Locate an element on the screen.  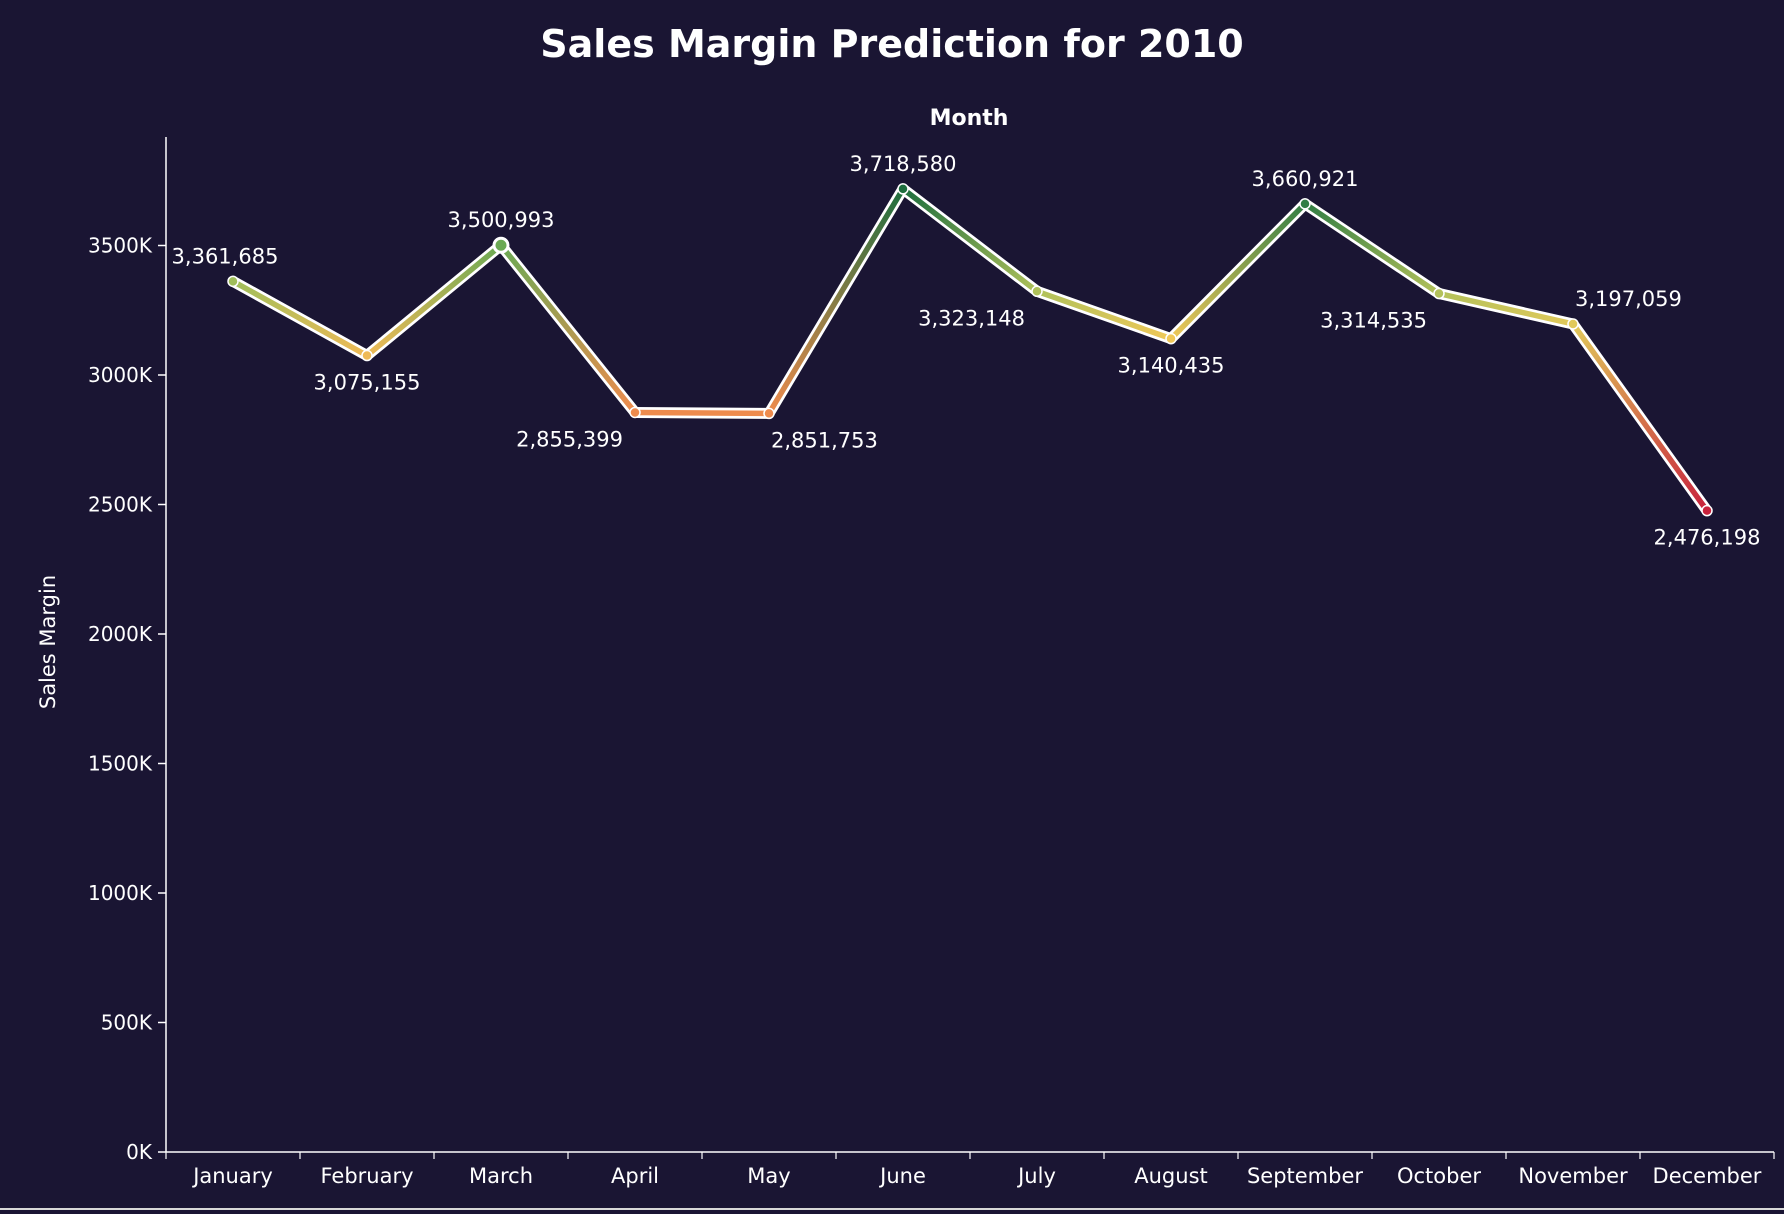
data-label: 2,476,198 is located at coordinates (1707, 538).